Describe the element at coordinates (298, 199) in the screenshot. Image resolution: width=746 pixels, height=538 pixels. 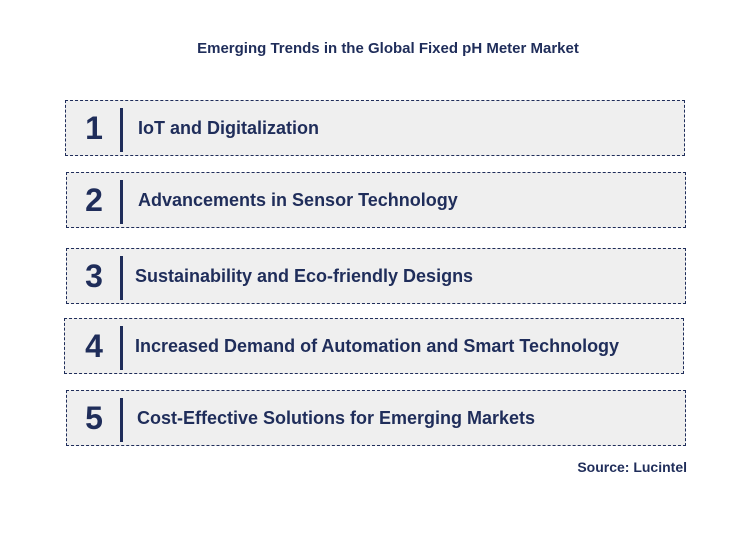
I see `trend-label: Advancements in Sensor Technology` at that location.